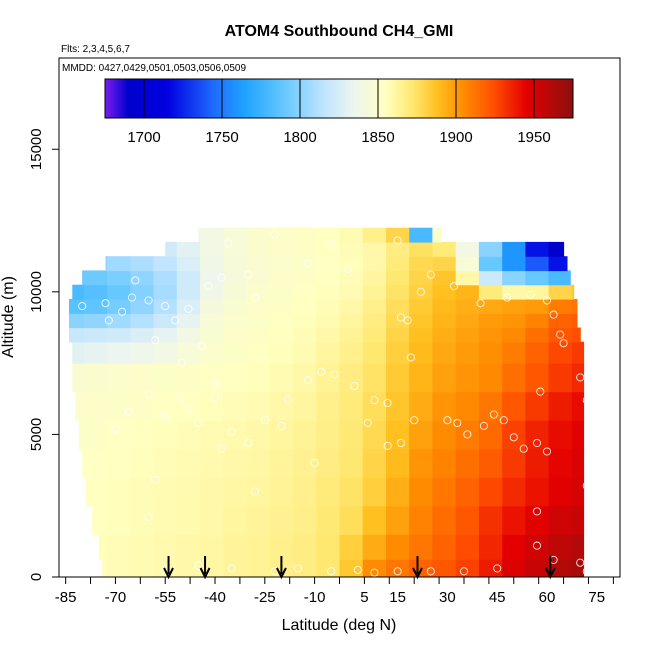 The height and width of the screenshot is (650, 650). What do you see at coordinates (36, 434) in the screenshot?
I see `y-tick-label: 5000` at bounding box center [36, 434].